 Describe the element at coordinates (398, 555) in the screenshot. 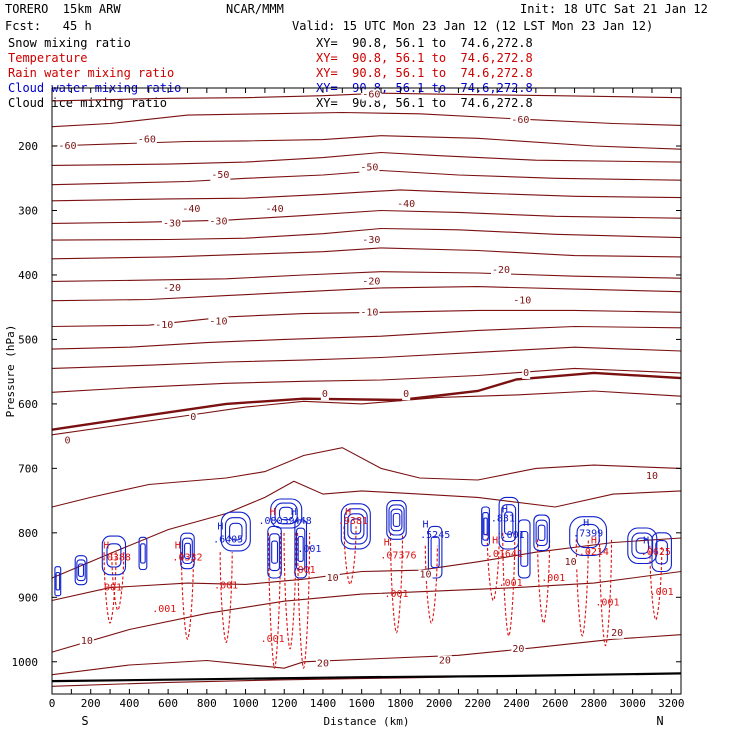

I see `rain-contour-label: .07376` at that location.